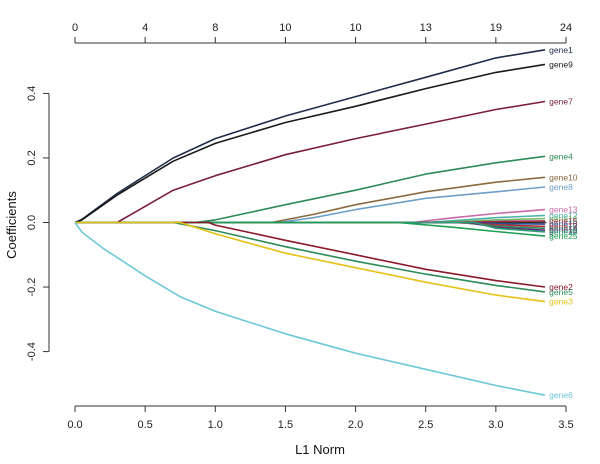 Image resolution: width=600 pixels, height=464 pixels. What do you see at coordinates (561, 302) in the screenshot?
I see `series-label-gene3: gene3` at bounding box center [561, 302].